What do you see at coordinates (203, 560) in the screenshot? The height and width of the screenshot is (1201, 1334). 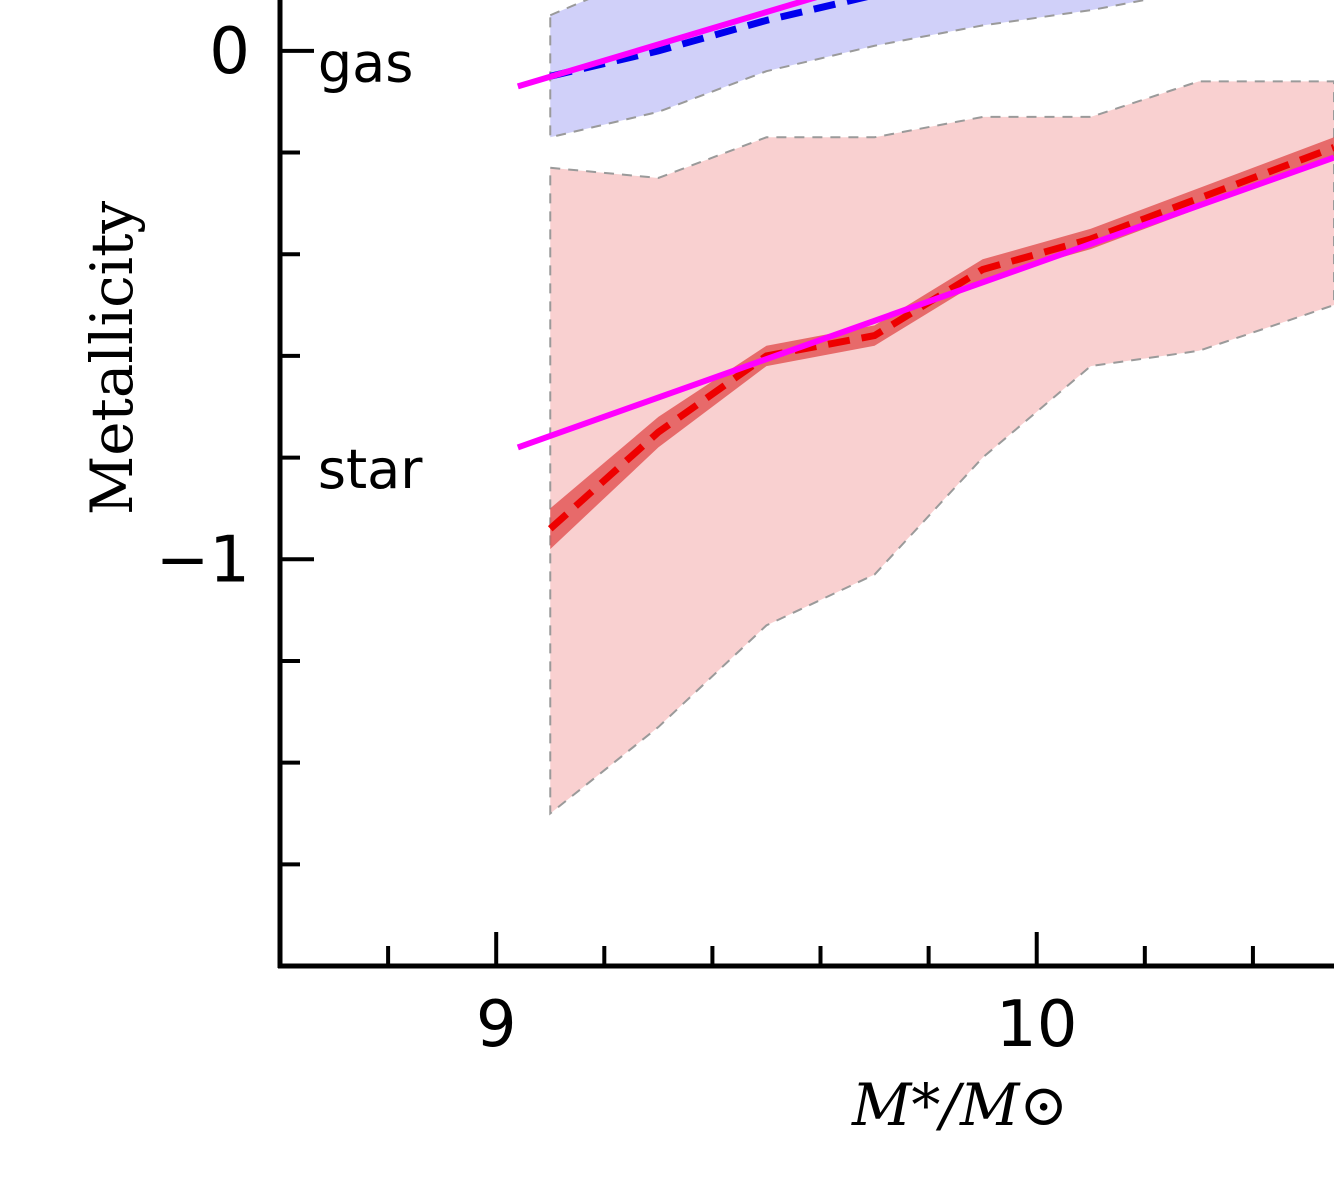 I see `y-tick-label: −1` at bounding box center [203, 560].